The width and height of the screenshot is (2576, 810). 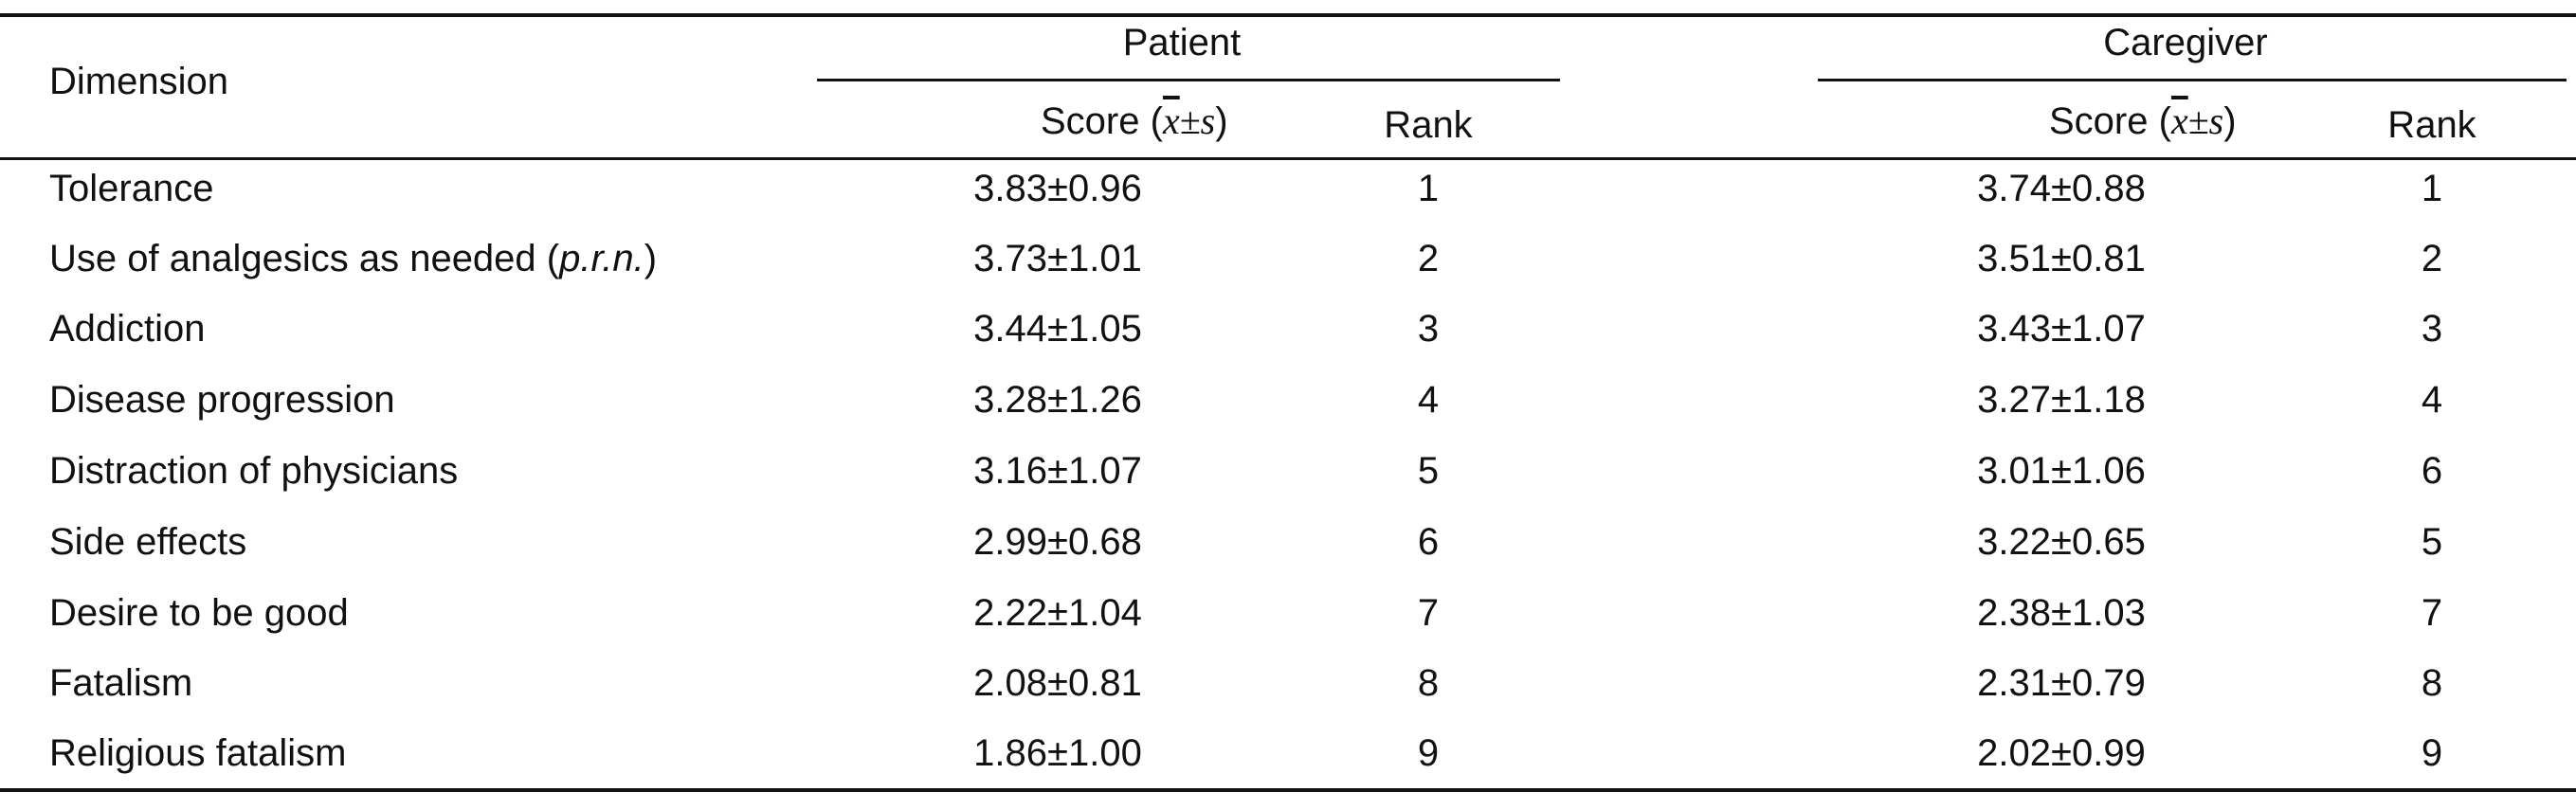 What do you see at coordinates (2061, 683) in the screenshot?
I see `cell-caregiver-score: 2.31±0.79` at bounding box center [2061, 683].